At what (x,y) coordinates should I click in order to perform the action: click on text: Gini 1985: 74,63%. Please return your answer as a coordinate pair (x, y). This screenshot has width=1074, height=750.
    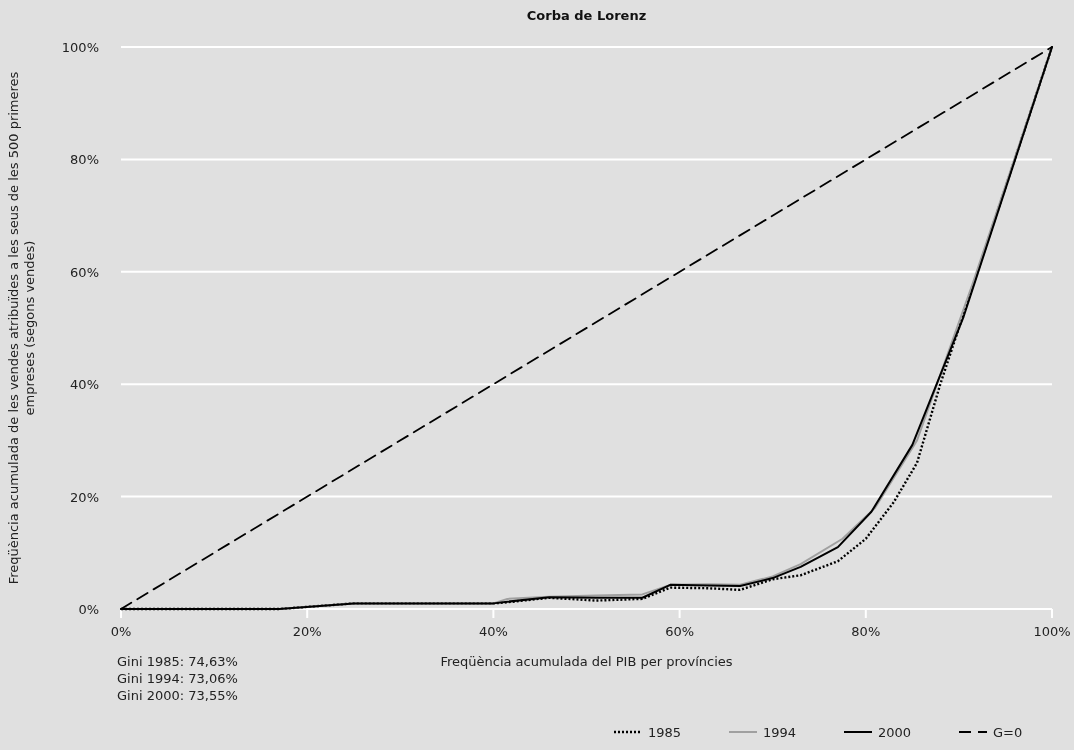
    Looking at the image, I should click on (177, 661).